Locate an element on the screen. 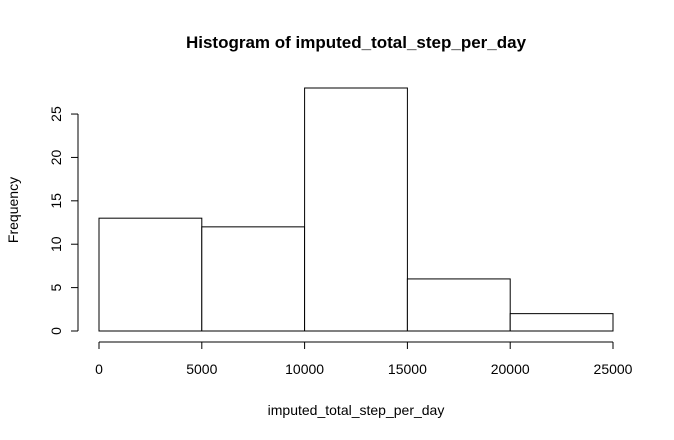 Image resolution: width=674 pixels, height=440 pixels. y-axis-label: Frequency is located at coordinates (13, 210).